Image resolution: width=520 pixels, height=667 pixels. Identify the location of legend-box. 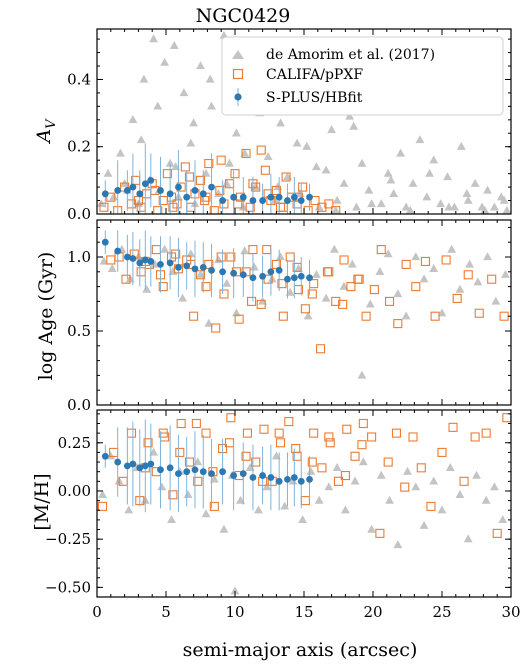
(362, 76).